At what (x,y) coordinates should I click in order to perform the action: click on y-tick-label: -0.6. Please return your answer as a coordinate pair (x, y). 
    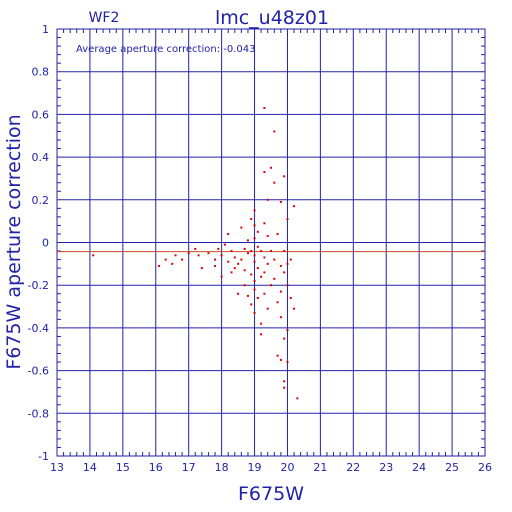
    Looking at the image, I should click on (38, 371).